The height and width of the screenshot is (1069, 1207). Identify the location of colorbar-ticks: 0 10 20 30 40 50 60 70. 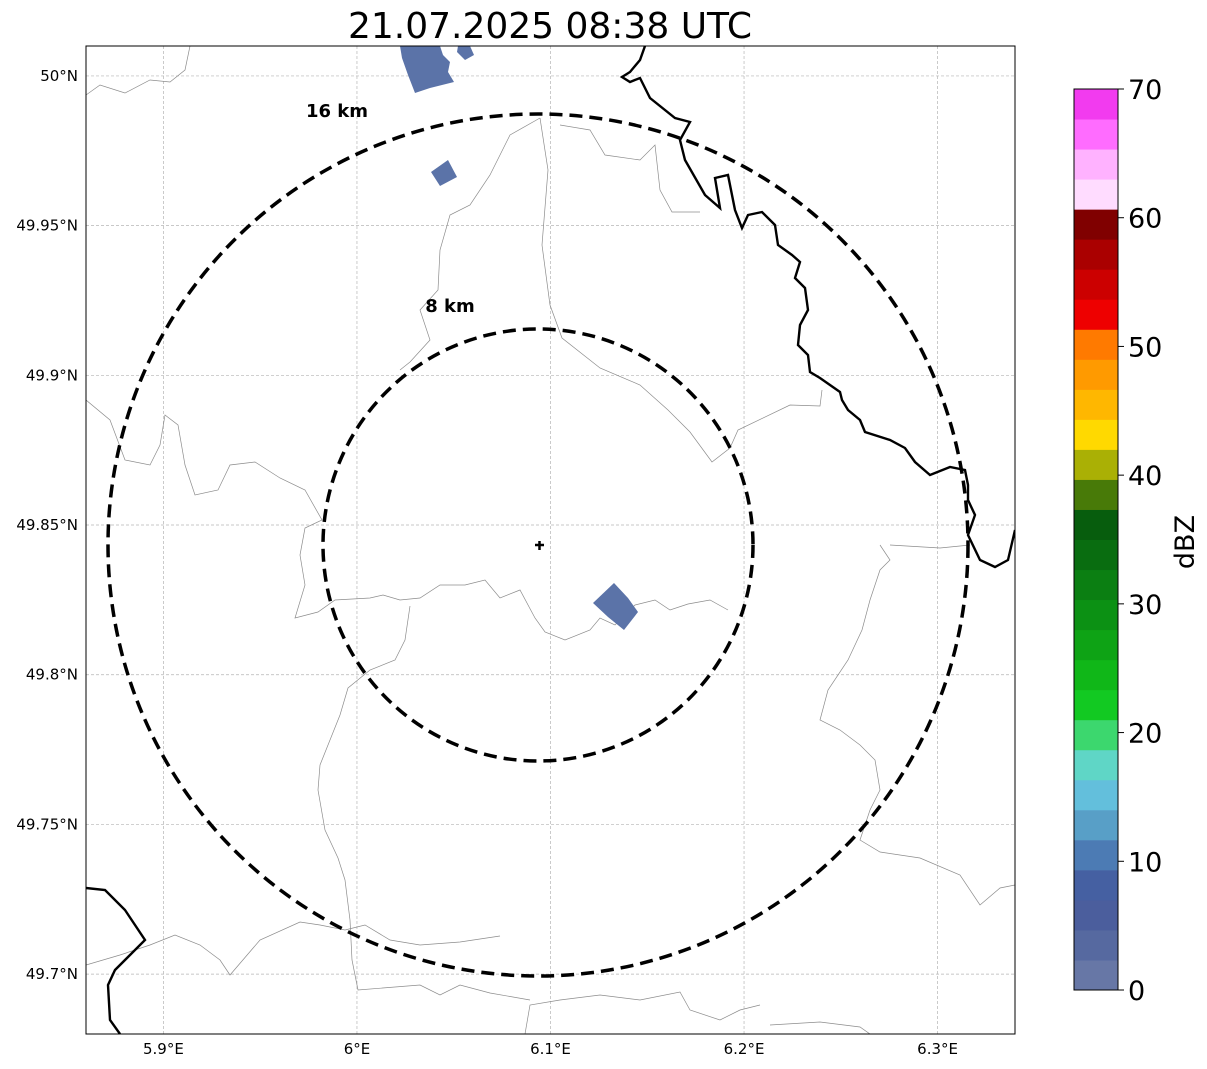
(1140, 541).